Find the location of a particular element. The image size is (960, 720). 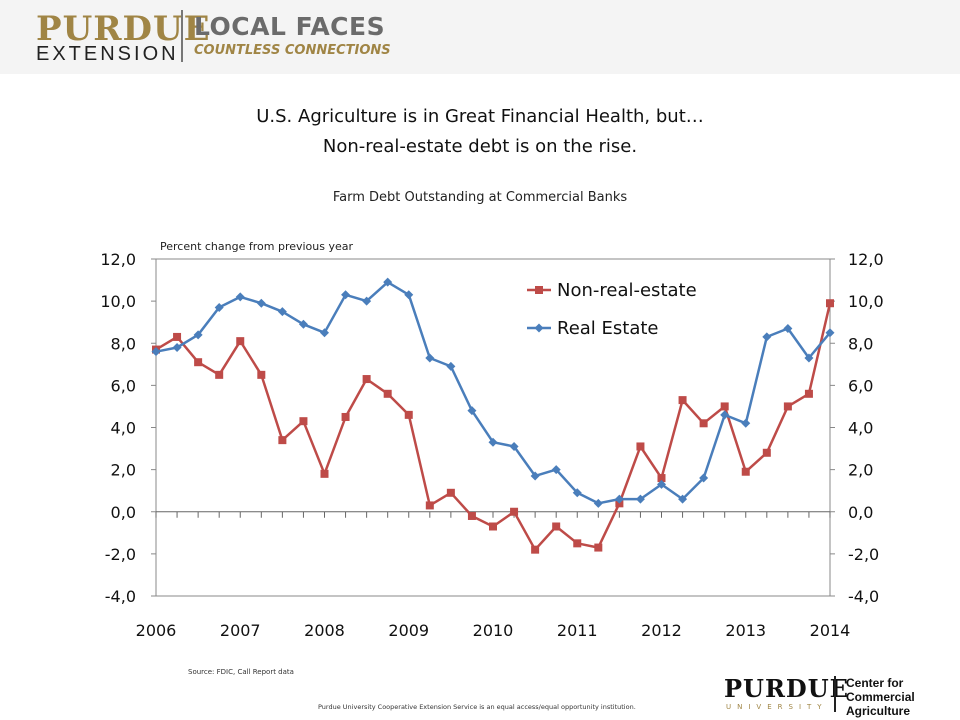

university-wordmark: UNIVERSITY is located at coordinates (777, 707).